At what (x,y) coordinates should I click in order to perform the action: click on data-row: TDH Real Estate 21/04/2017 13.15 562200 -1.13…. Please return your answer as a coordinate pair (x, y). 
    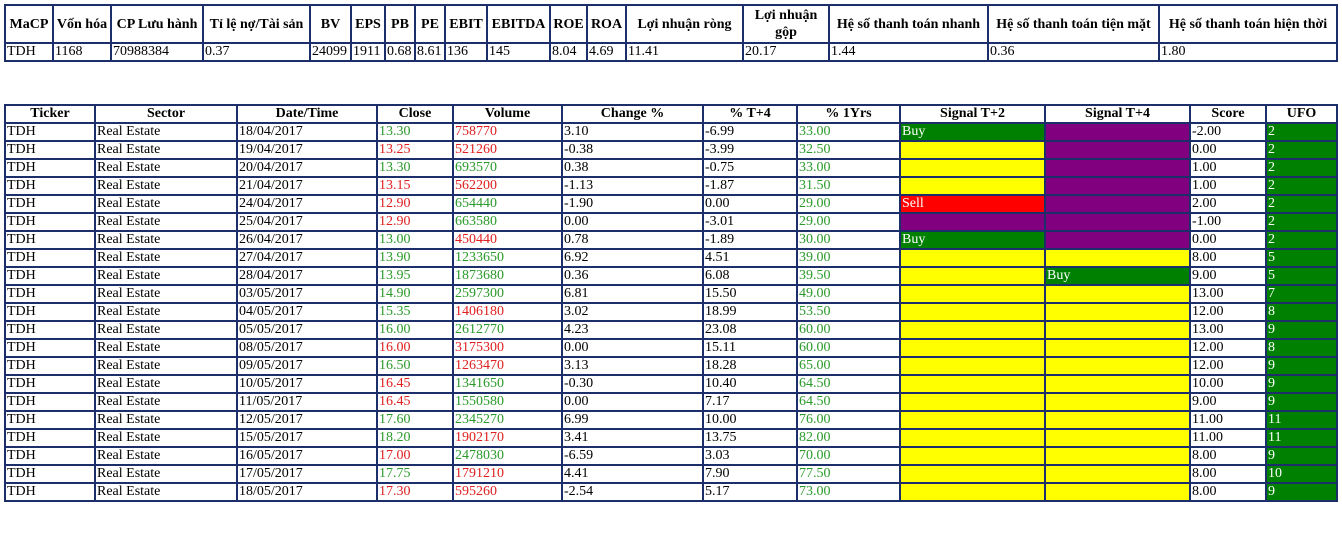
    Looking at the image, I should click on (671, 186).